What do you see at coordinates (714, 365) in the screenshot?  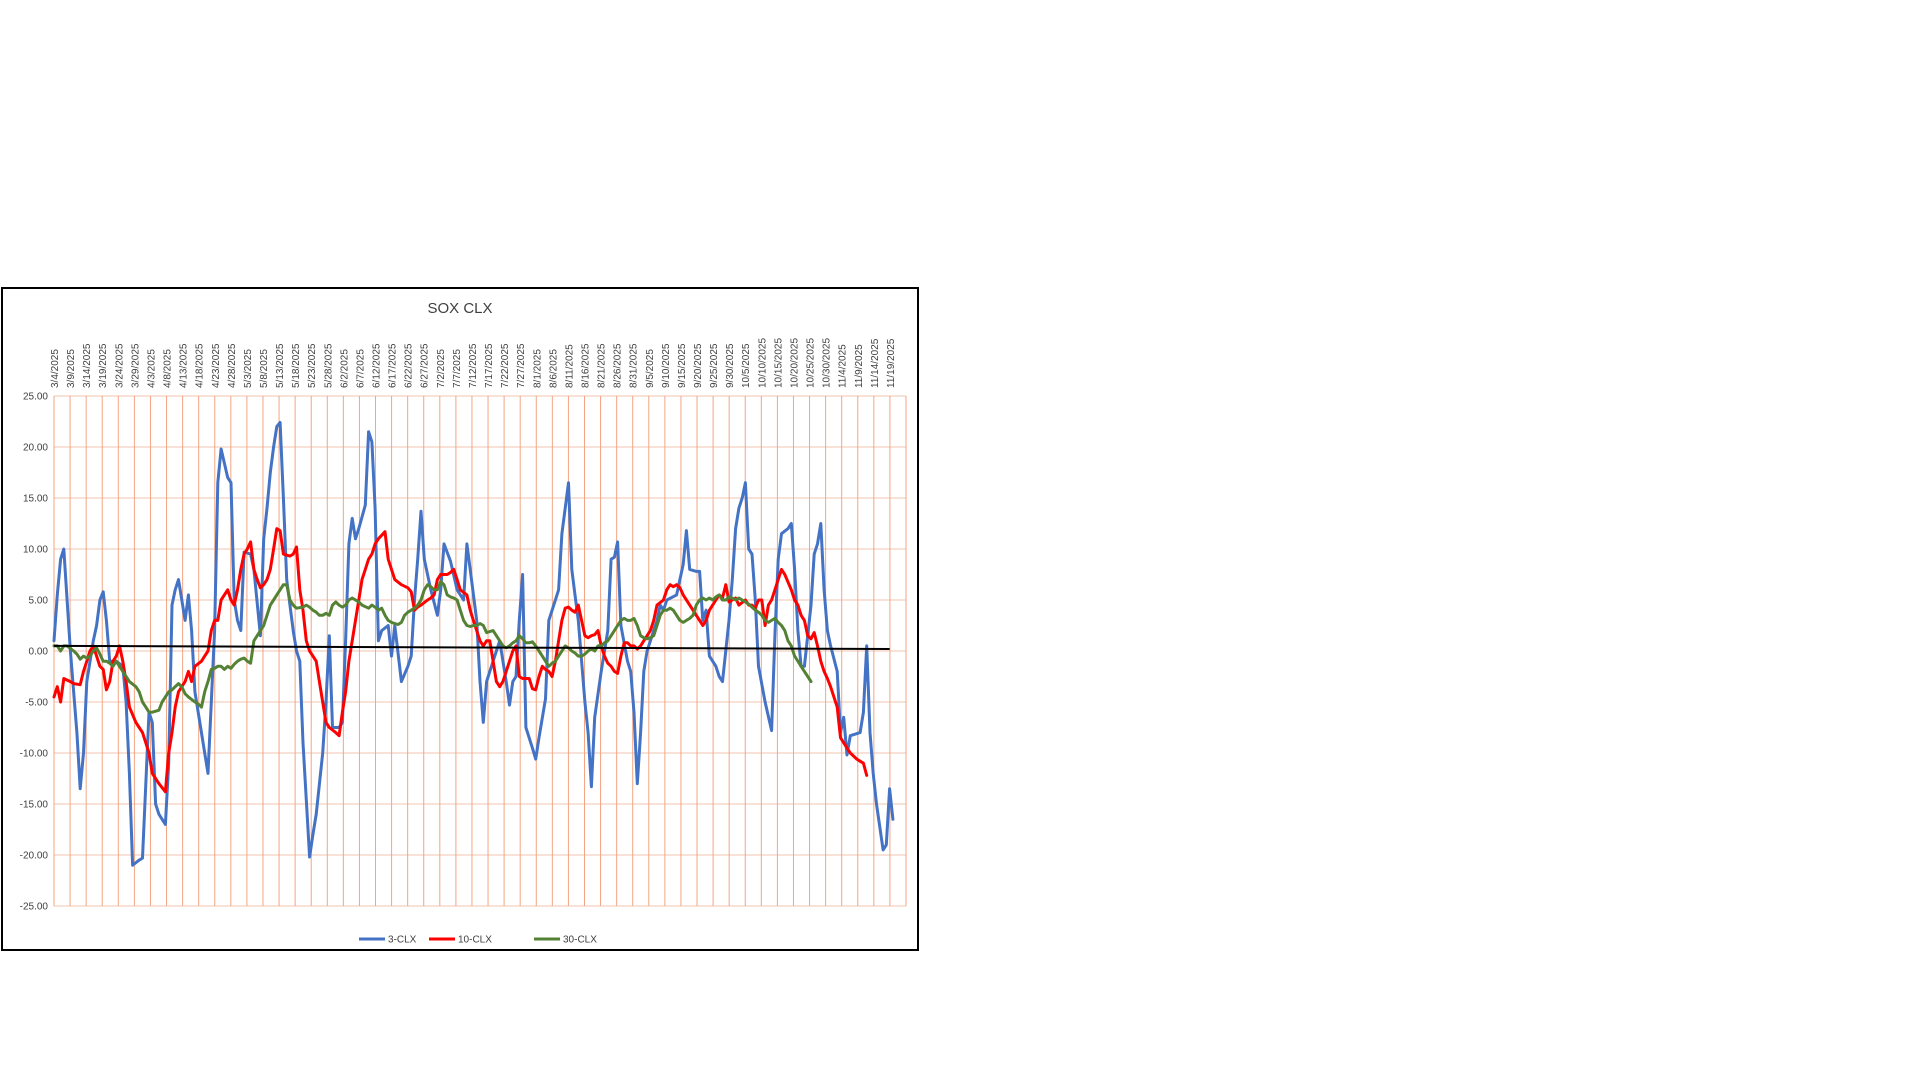 I see `x-tick-label: 9/25/2025` at bounding box center [714, 365].